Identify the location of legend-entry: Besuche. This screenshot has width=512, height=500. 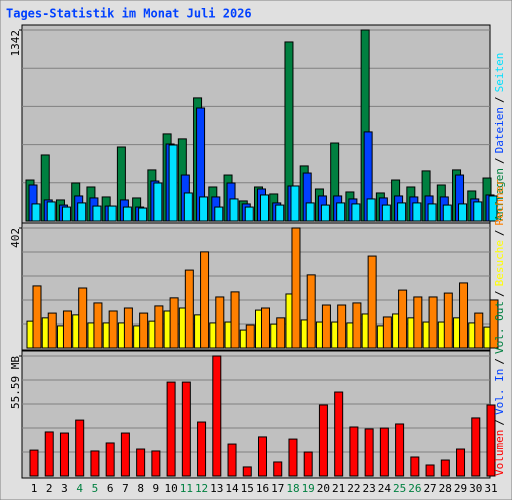
(499, 263).